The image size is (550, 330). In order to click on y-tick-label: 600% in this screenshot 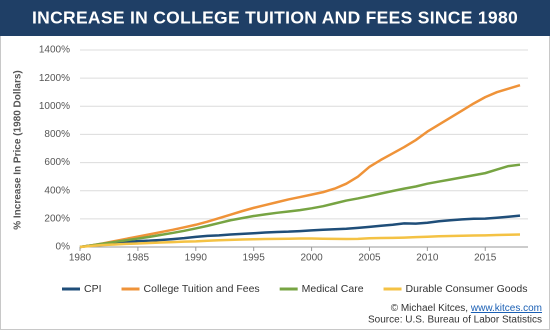, I will do `click(57, 162)`.